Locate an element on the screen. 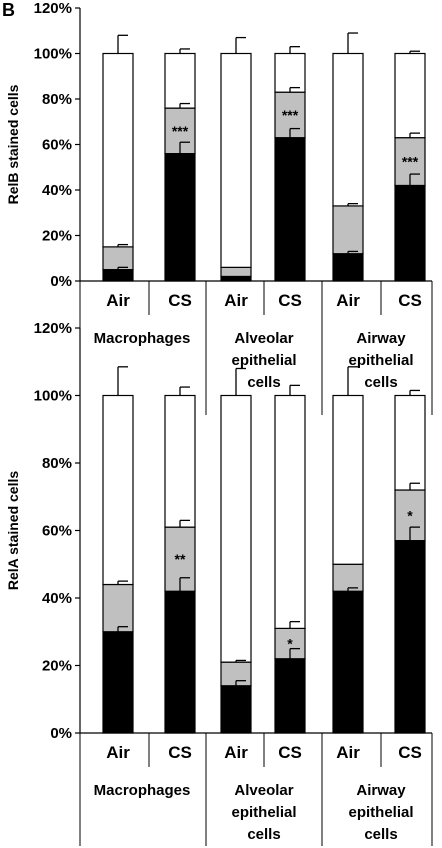 The image size is (442, 848). significance-label: ** is located at coordinates (180, 559).